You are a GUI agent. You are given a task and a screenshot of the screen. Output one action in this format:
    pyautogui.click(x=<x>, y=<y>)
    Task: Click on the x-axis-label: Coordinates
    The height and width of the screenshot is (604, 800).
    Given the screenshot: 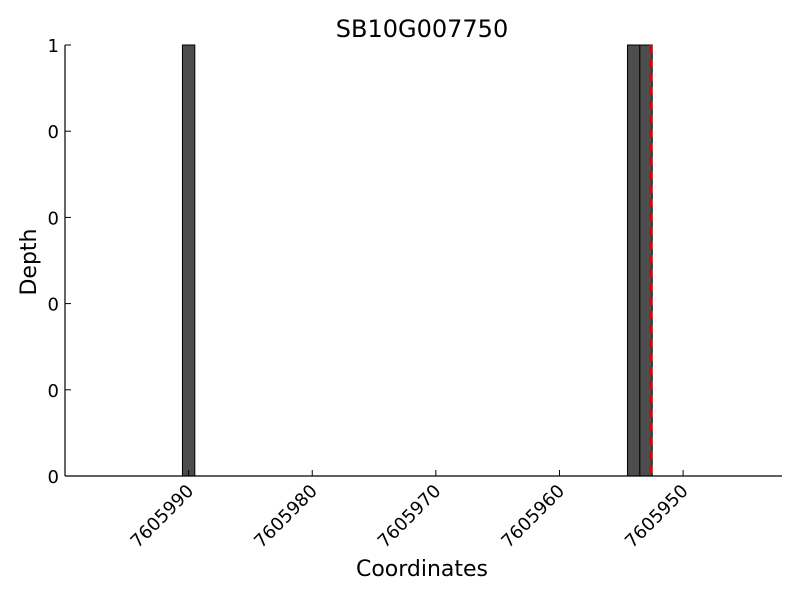 What is the action you would take?
    pyautogui.click(x=422, y=569)
    